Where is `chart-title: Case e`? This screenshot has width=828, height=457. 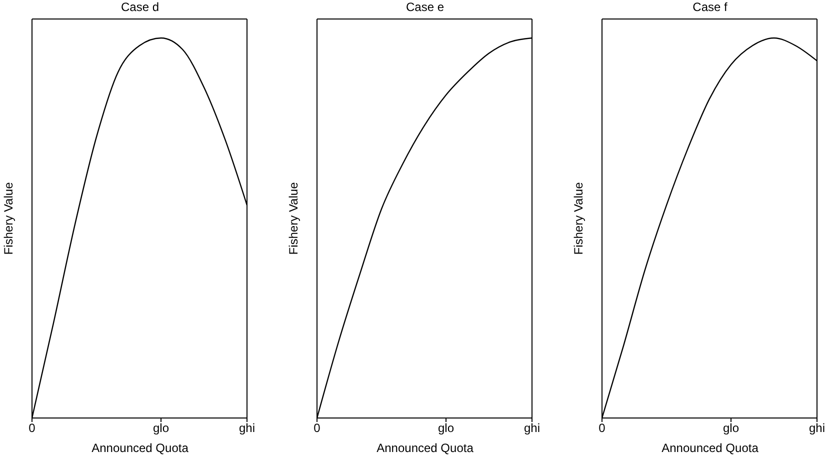
chart-title: Case e is located at coordinates (425, 7).